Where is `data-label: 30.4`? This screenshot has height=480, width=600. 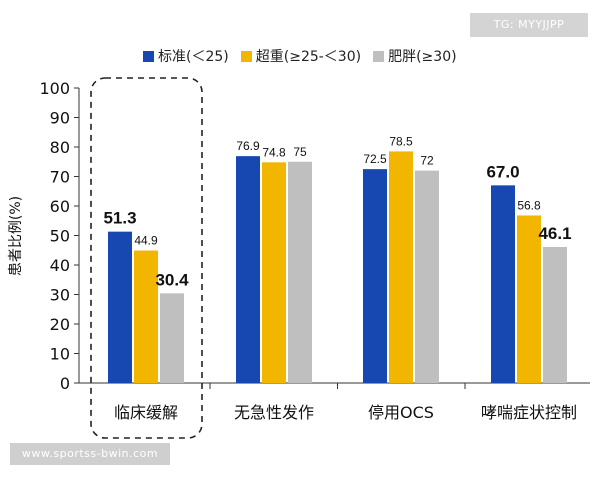
data-label: 30.4 is located at coordinates (172, 279).